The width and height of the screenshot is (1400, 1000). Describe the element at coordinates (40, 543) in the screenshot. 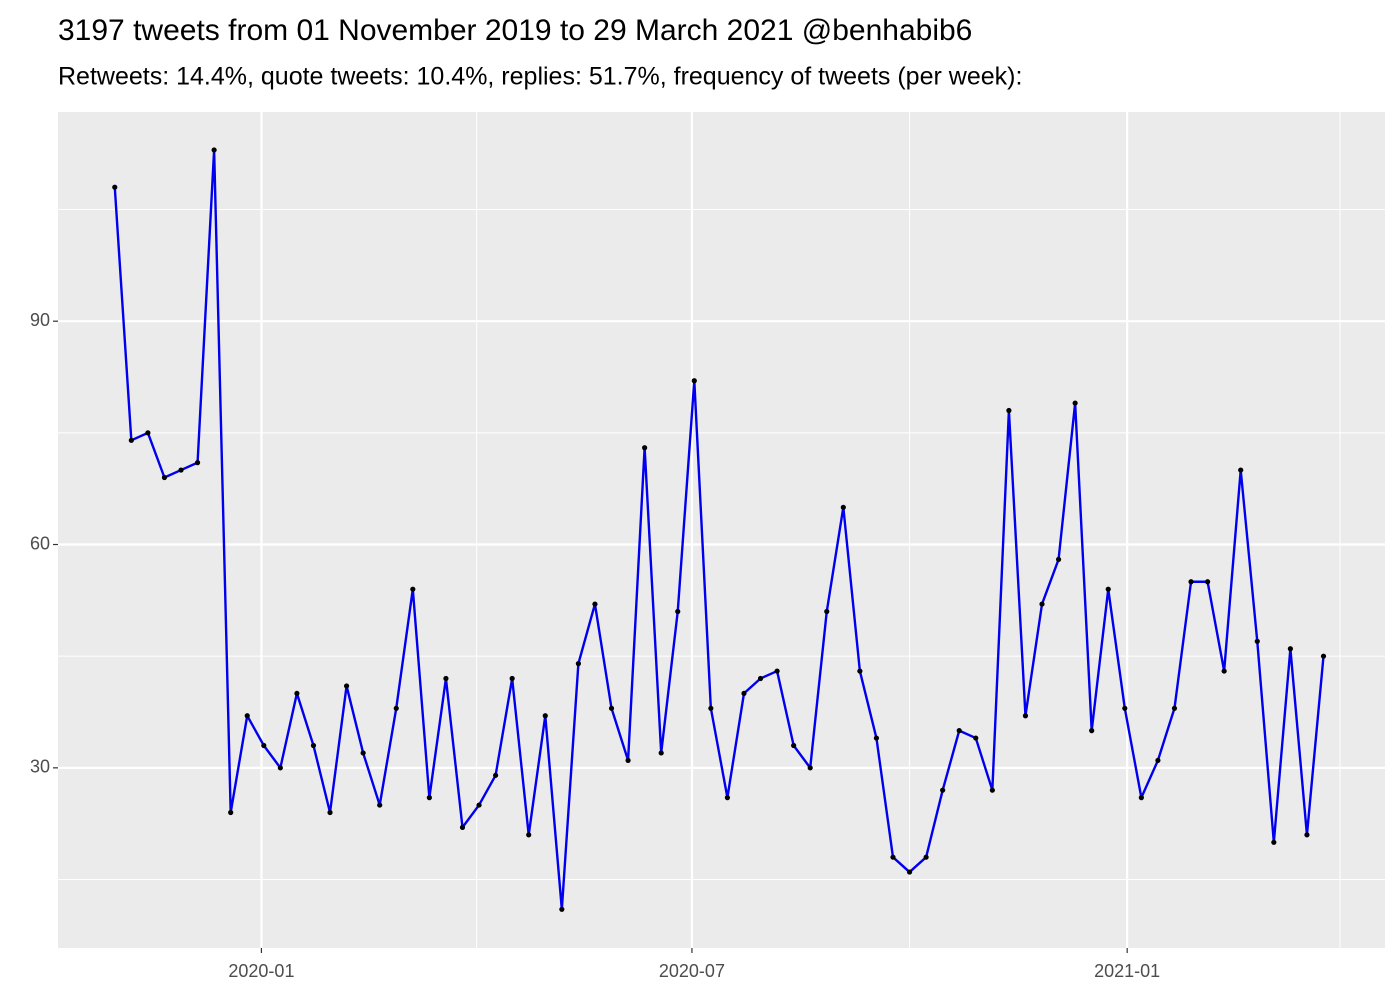

I see `y-tick-label: 60` at that location.